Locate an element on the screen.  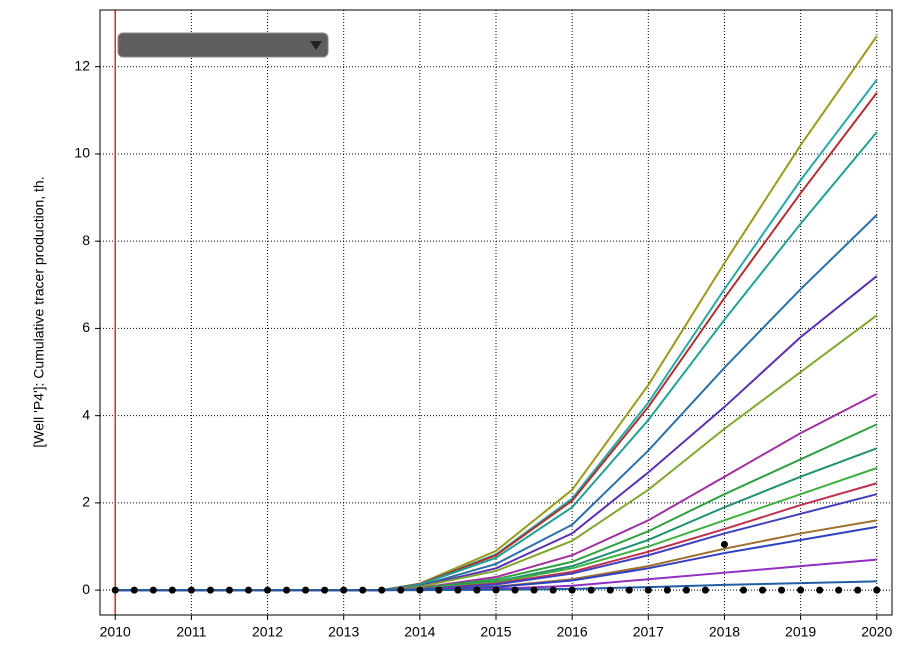
y-tick-label: 0 is located at coordinates (86, 589).